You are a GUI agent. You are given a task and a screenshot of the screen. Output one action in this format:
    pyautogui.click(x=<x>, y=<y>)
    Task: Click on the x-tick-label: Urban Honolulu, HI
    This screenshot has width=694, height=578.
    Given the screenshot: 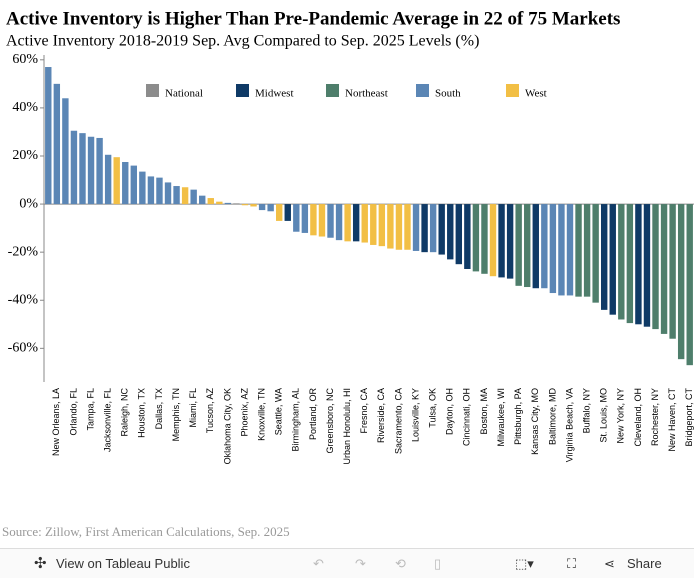 What is the action you would take?
    pyautogui.click(x=347, y=426)
    